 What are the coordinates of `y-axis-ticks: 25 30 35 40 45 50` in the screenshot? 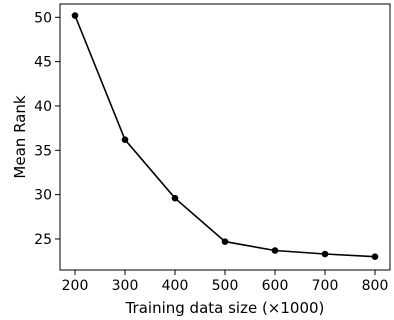 It's located at (47, 129).